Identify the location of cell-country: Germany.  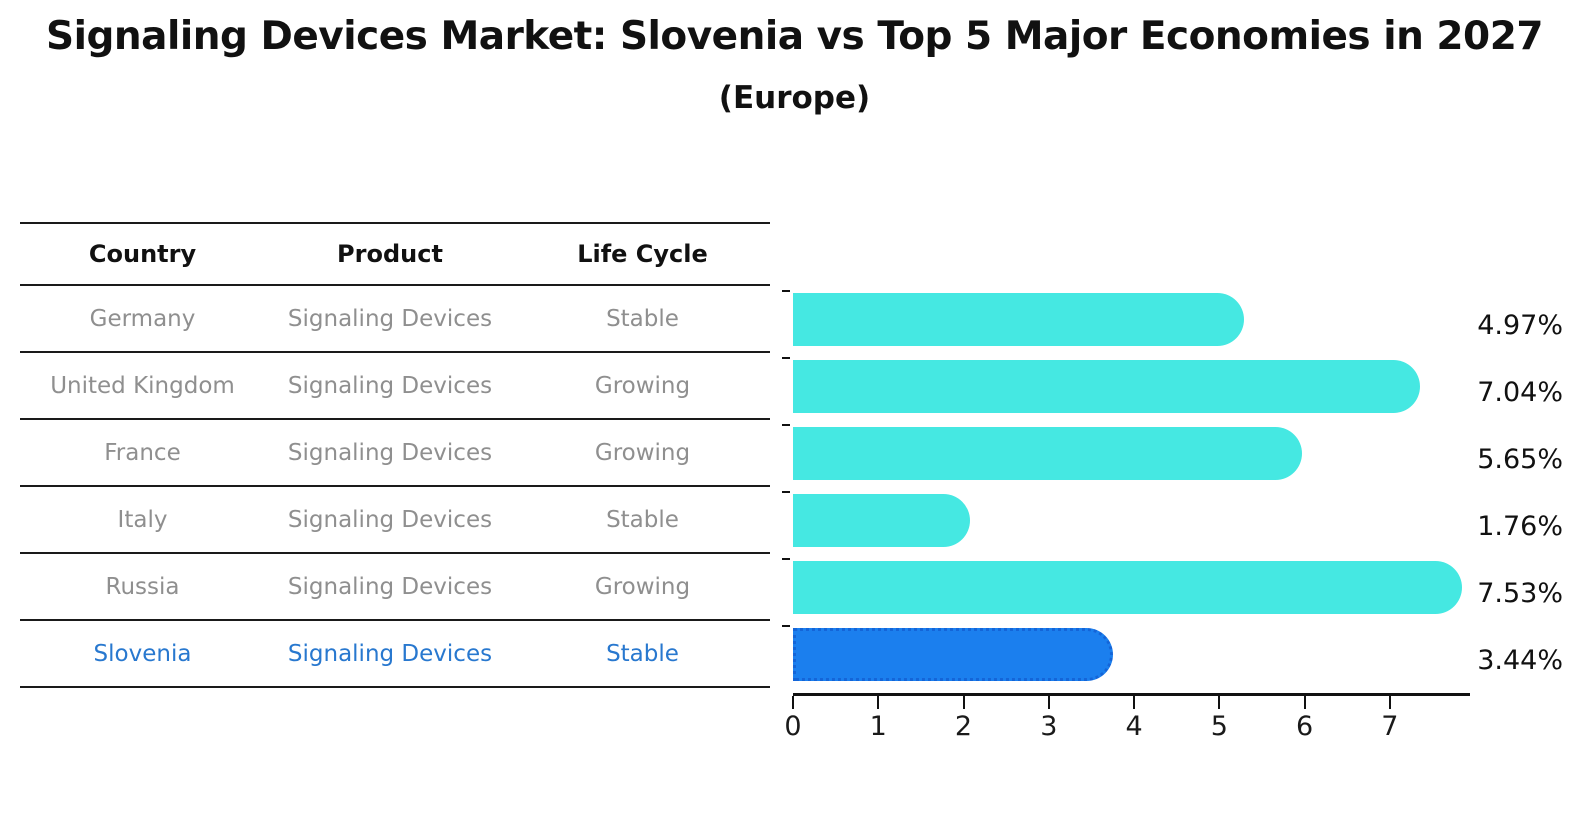
(142, 318).